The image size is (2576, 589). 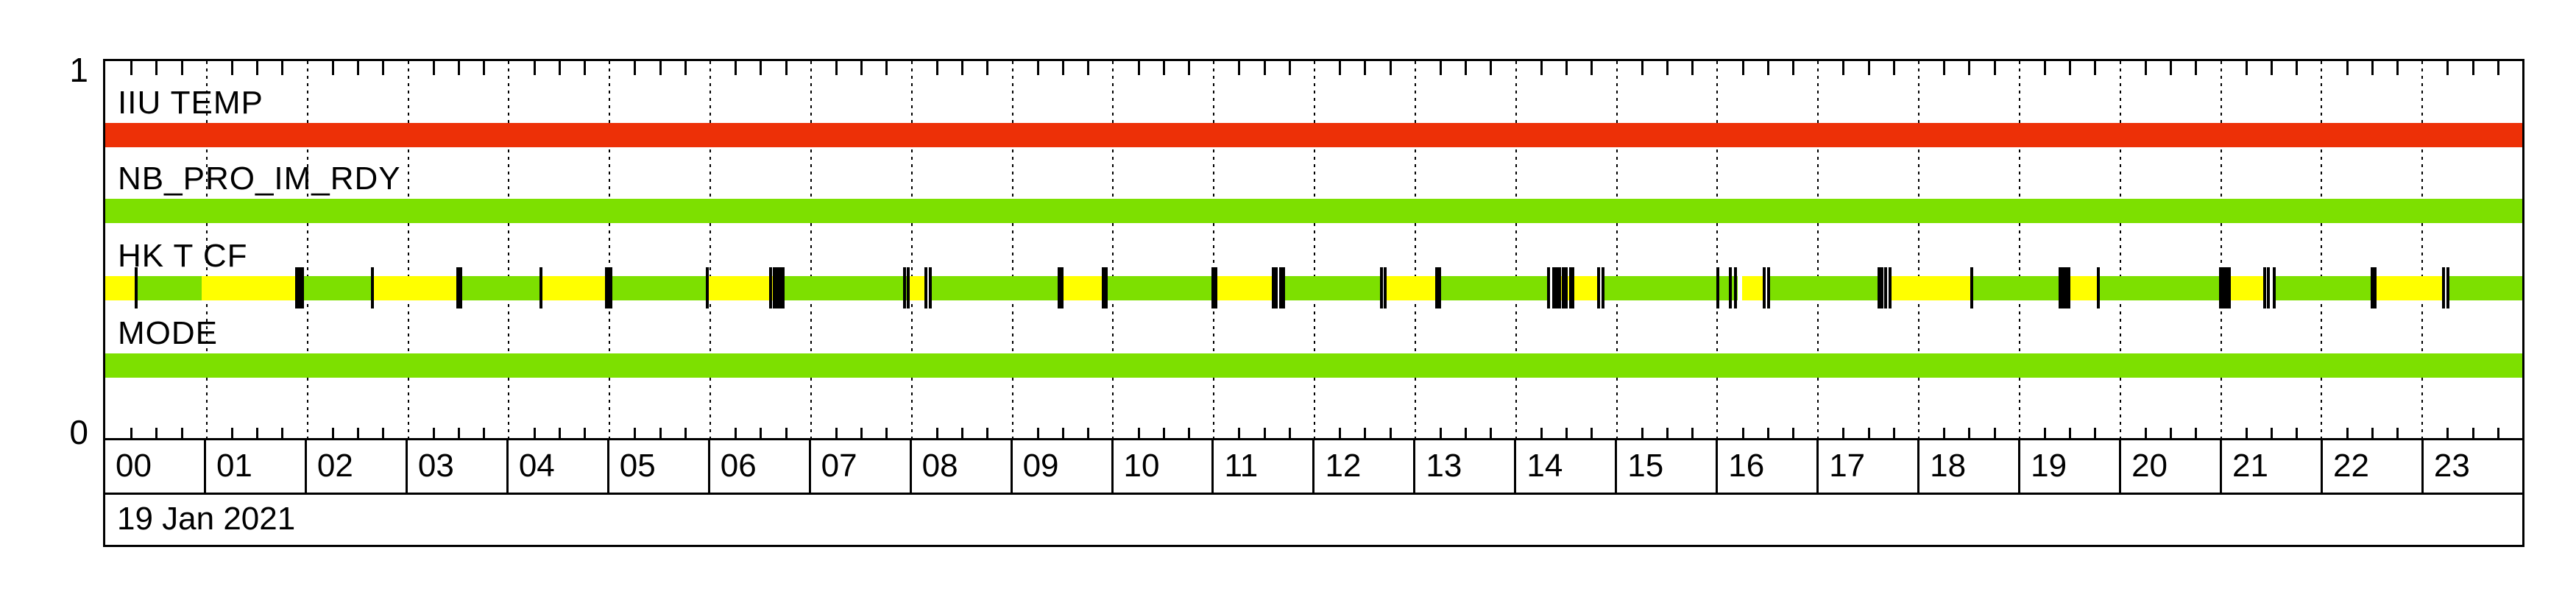 I want to click on hour-label: 02, so click(x=334, y=466).